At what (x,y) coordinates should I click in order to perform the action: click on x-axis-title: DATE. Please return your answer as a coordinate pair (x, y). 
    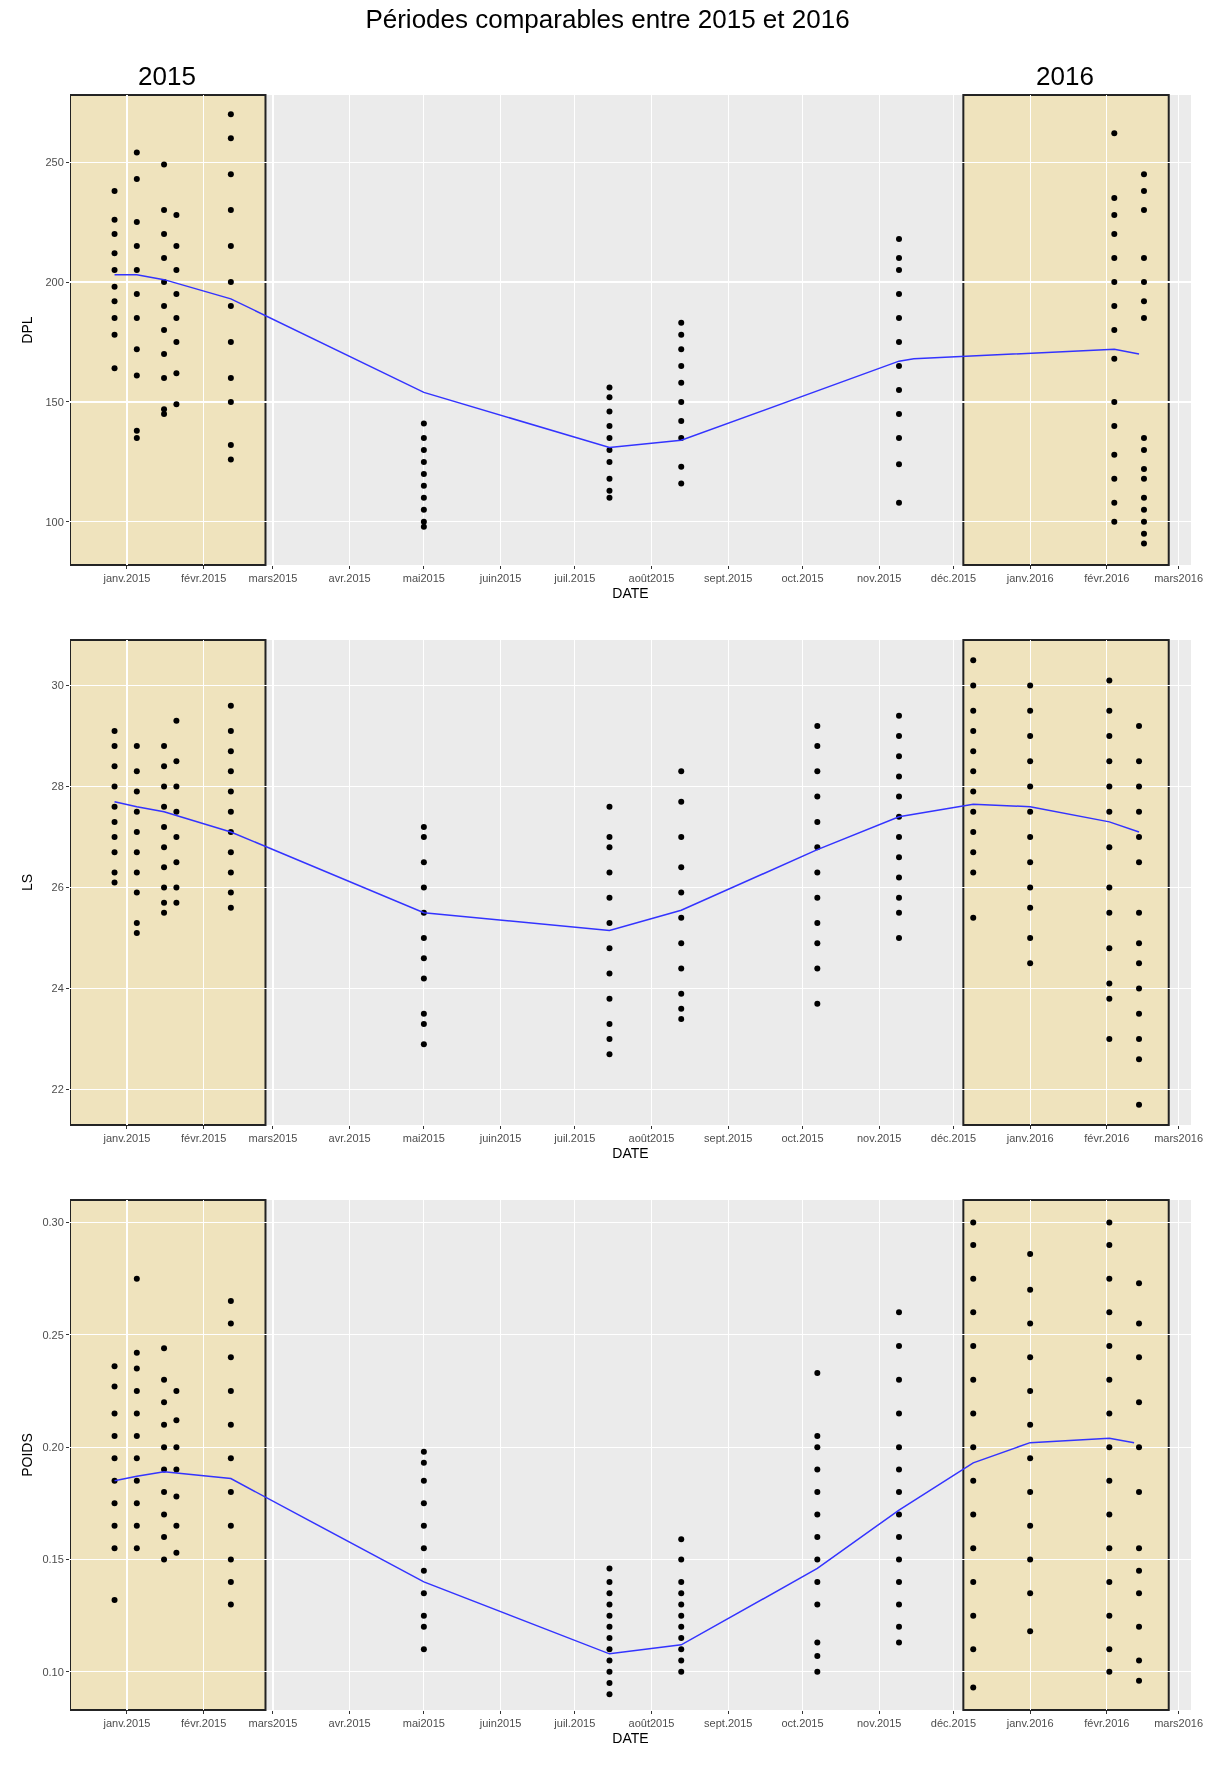
    Looking at the image, I should click on (630, 592).